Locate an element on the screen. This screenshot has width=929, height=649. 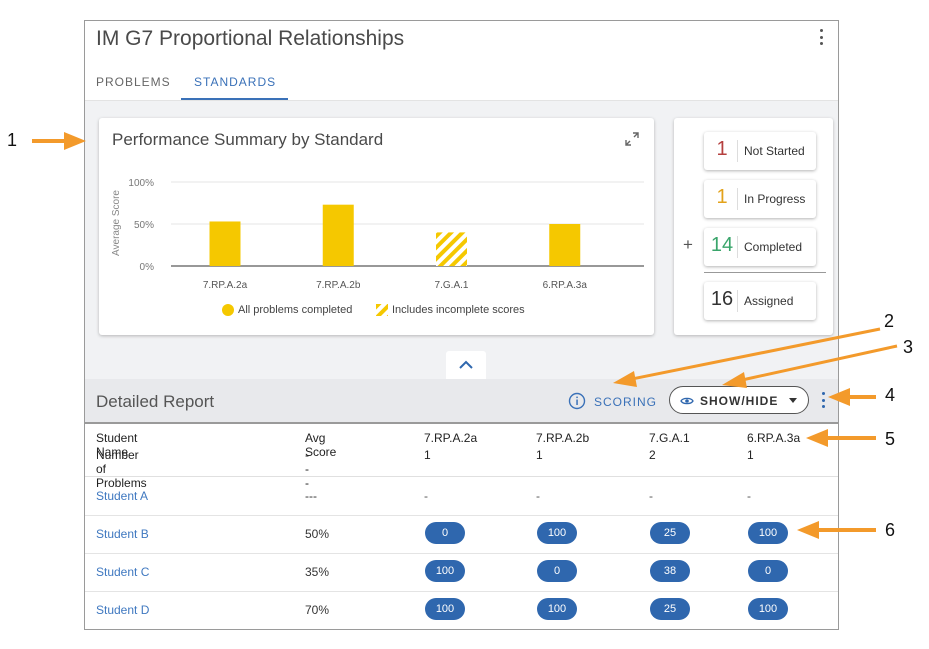
page-title: IM G7 Proportional Relationships is located at coordinates (250, 38).